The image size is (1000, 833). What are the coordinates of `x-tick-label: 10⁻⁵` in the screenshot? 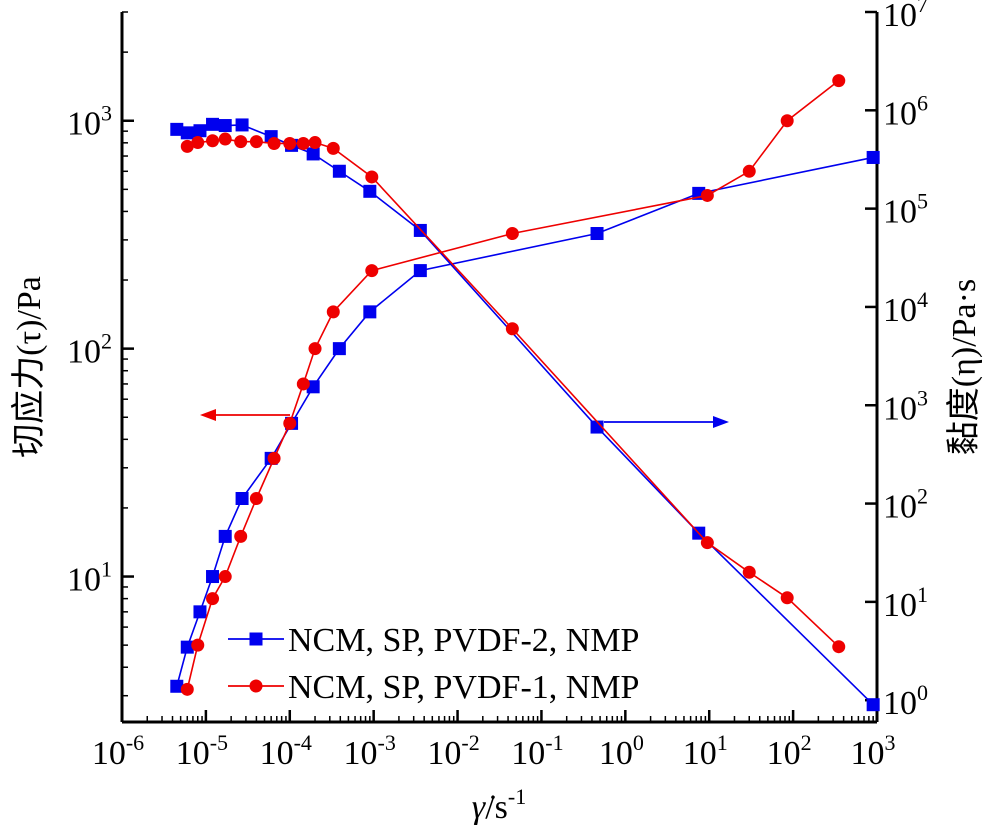 It's located at (202, 751).